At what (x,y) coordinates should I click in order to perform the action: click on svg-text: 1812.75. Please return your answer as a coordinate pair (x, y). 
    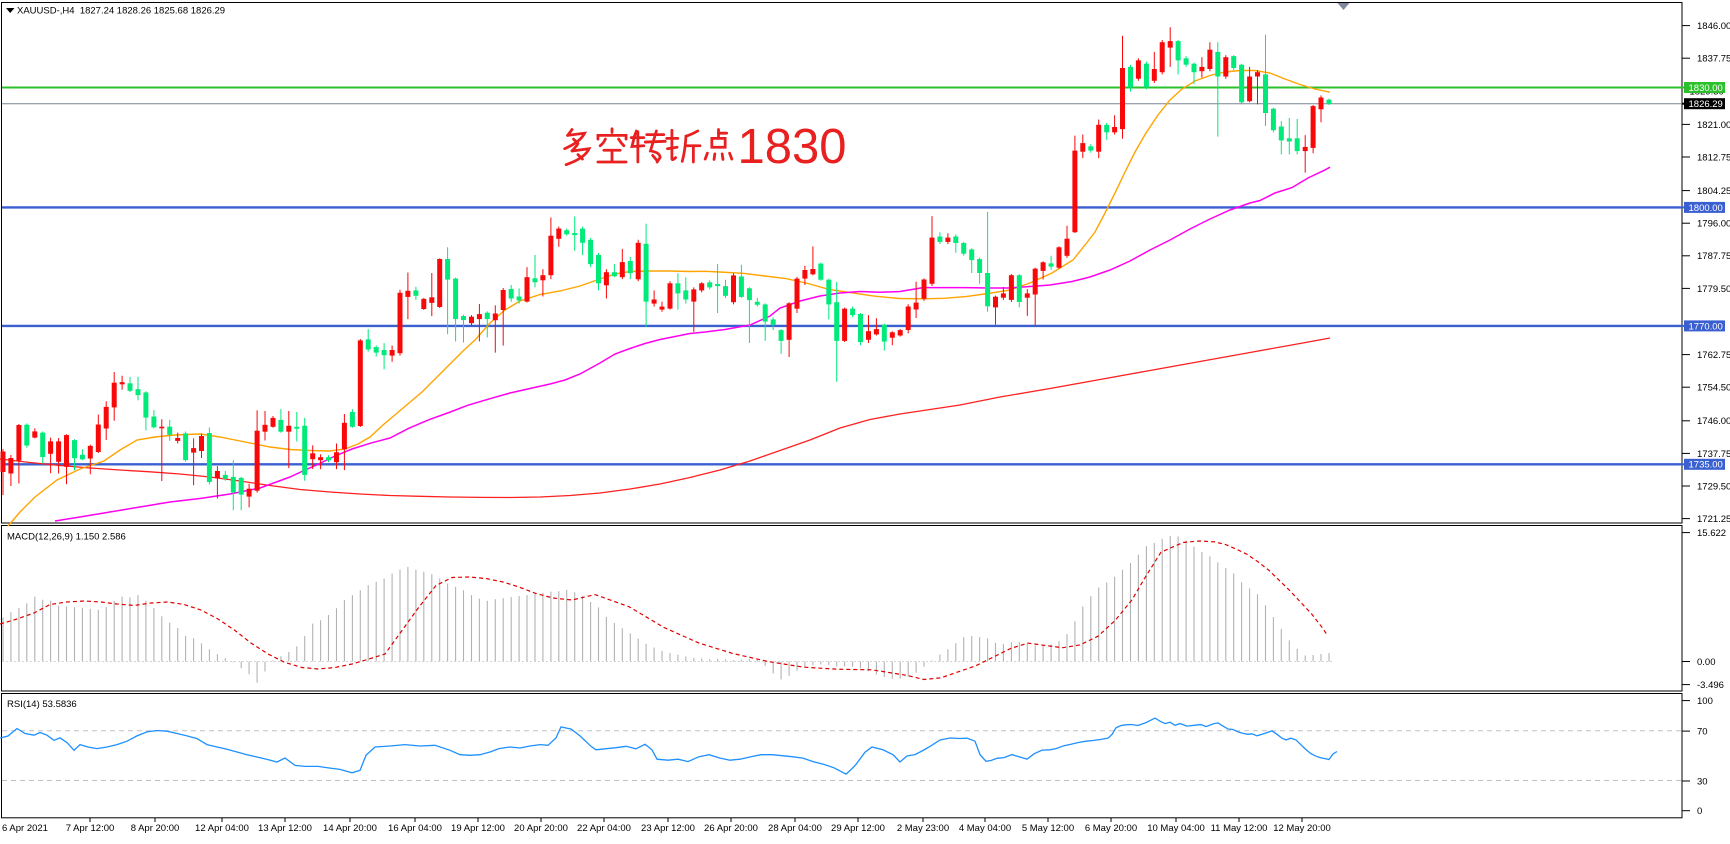
    Looking at the image, I should click on (1713, 157).